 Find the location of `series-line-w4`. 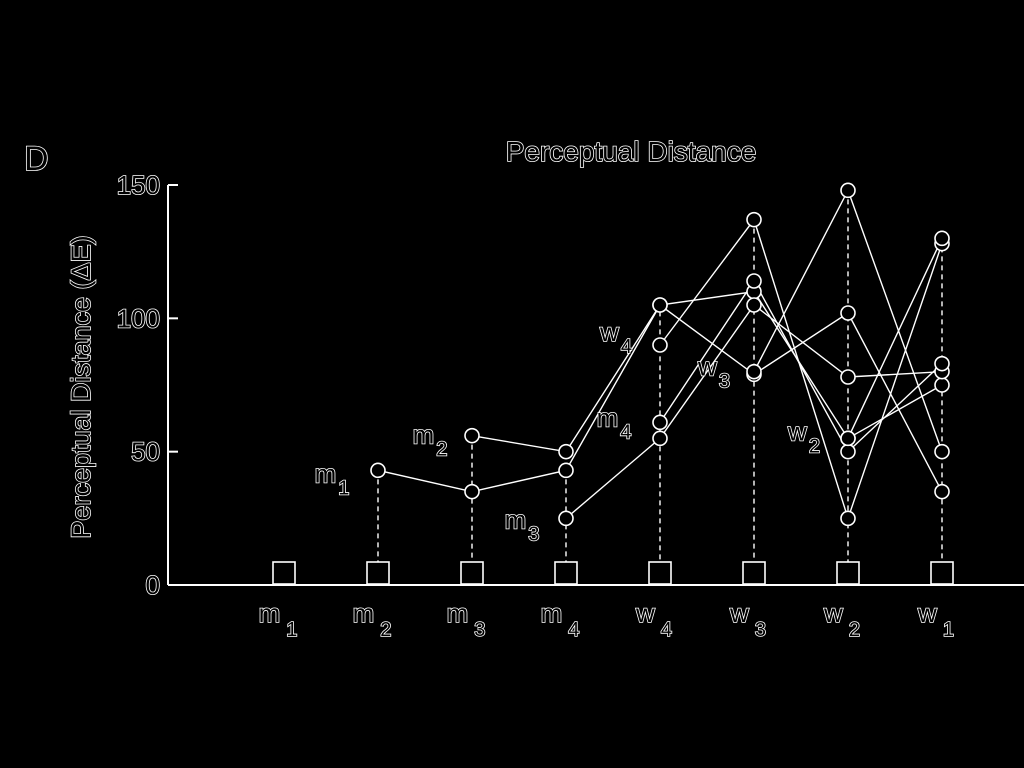

series-line-w4 is located at coordinates (801, 369).